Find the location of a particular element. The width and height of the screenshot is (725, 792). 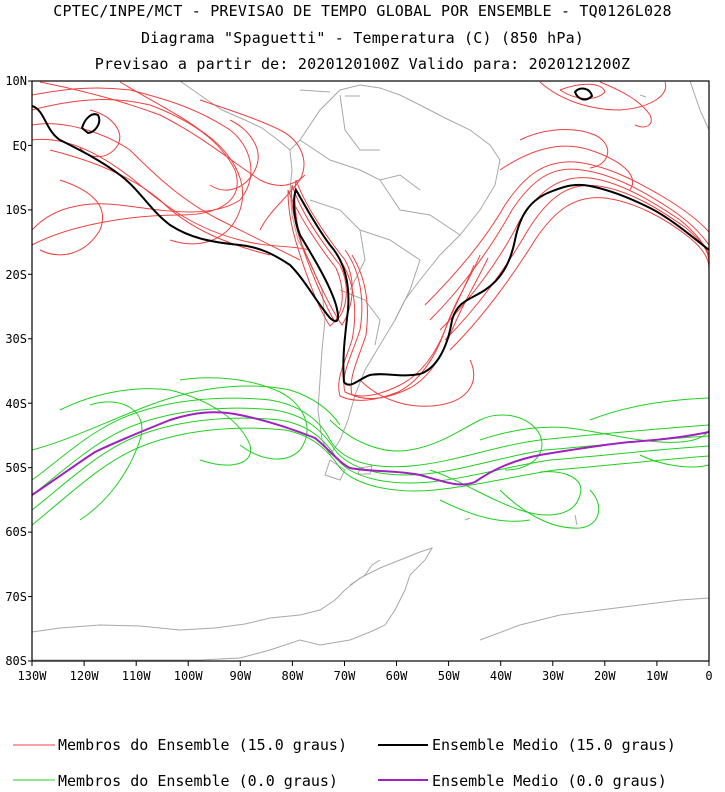

legend-label-members-15: Membros do Ensemble (15.0 graus) is located at coordinates (202, 745).